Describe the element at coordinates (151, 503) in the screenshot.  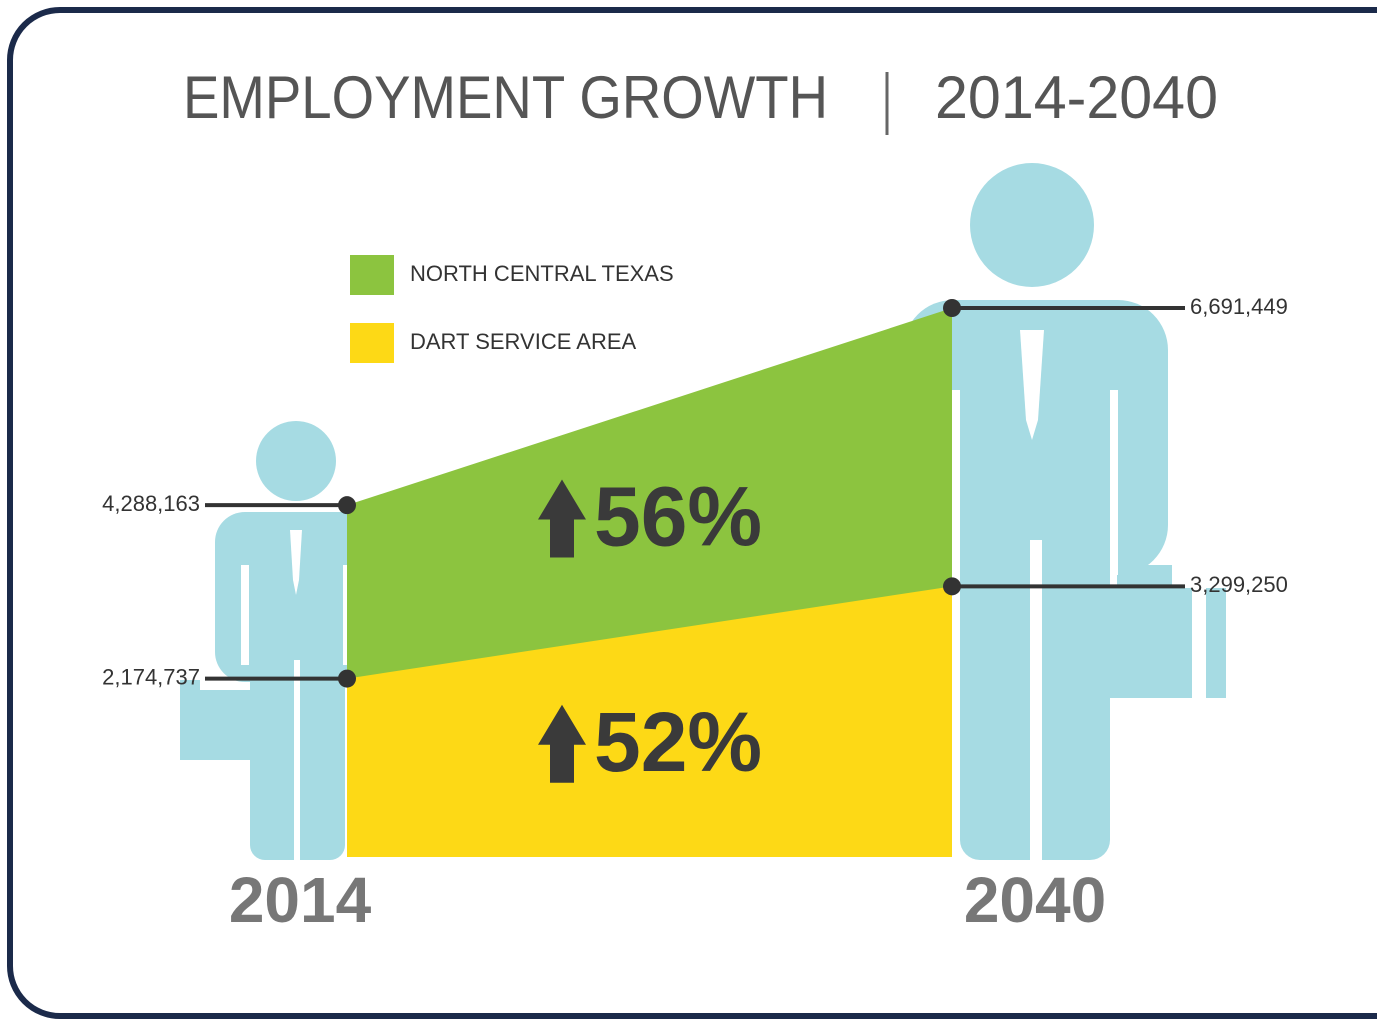
I see `value-label: 4,288,163` at that location.